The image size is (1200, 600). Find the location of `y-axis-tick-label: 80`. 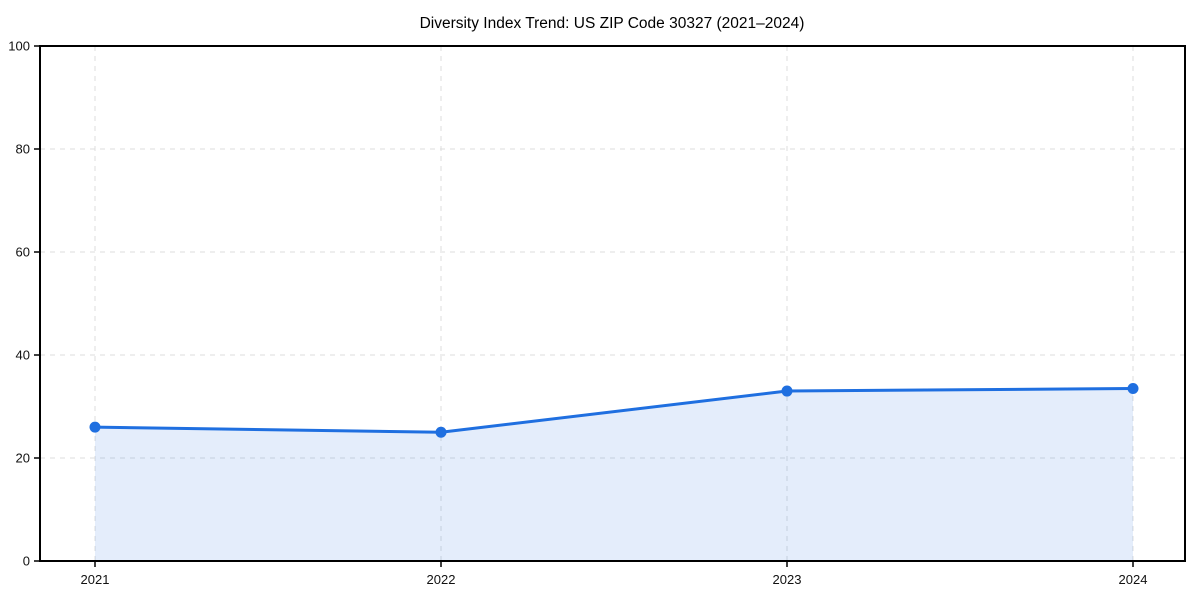

y-axis-tick-label: 80 is located at coordinates (23, 149).